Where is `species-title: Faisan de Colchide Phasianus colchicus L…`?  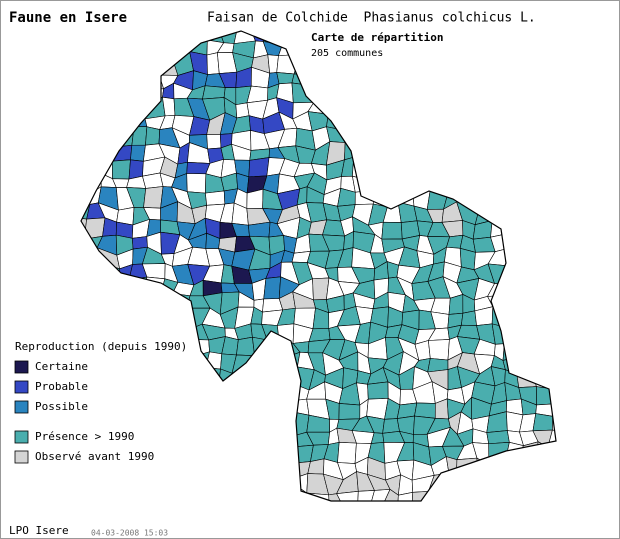 species-title: Faisan de Colchide Phasianus colchicus L… is located at coordinates (371, 18).